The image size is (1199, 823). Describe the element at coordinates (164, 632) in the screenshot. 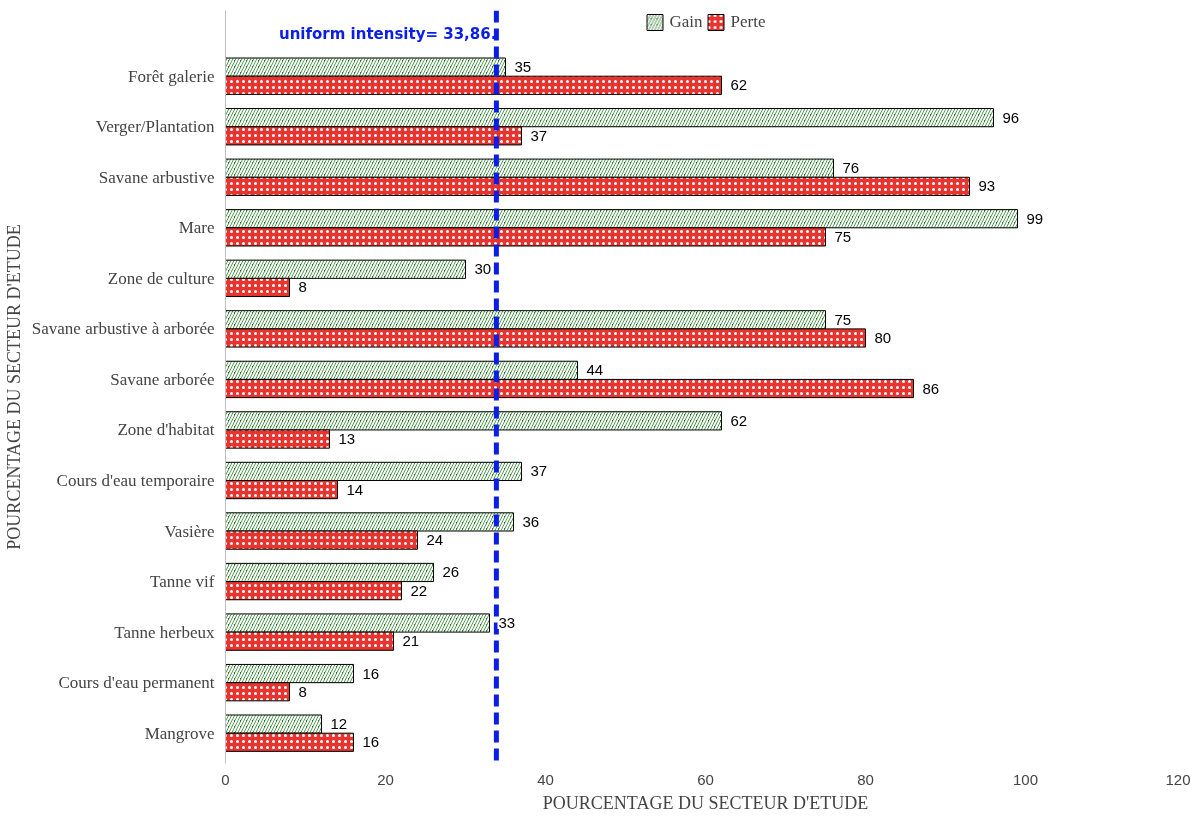

I see `y-tick-label: Tanne herbeux` at that location.